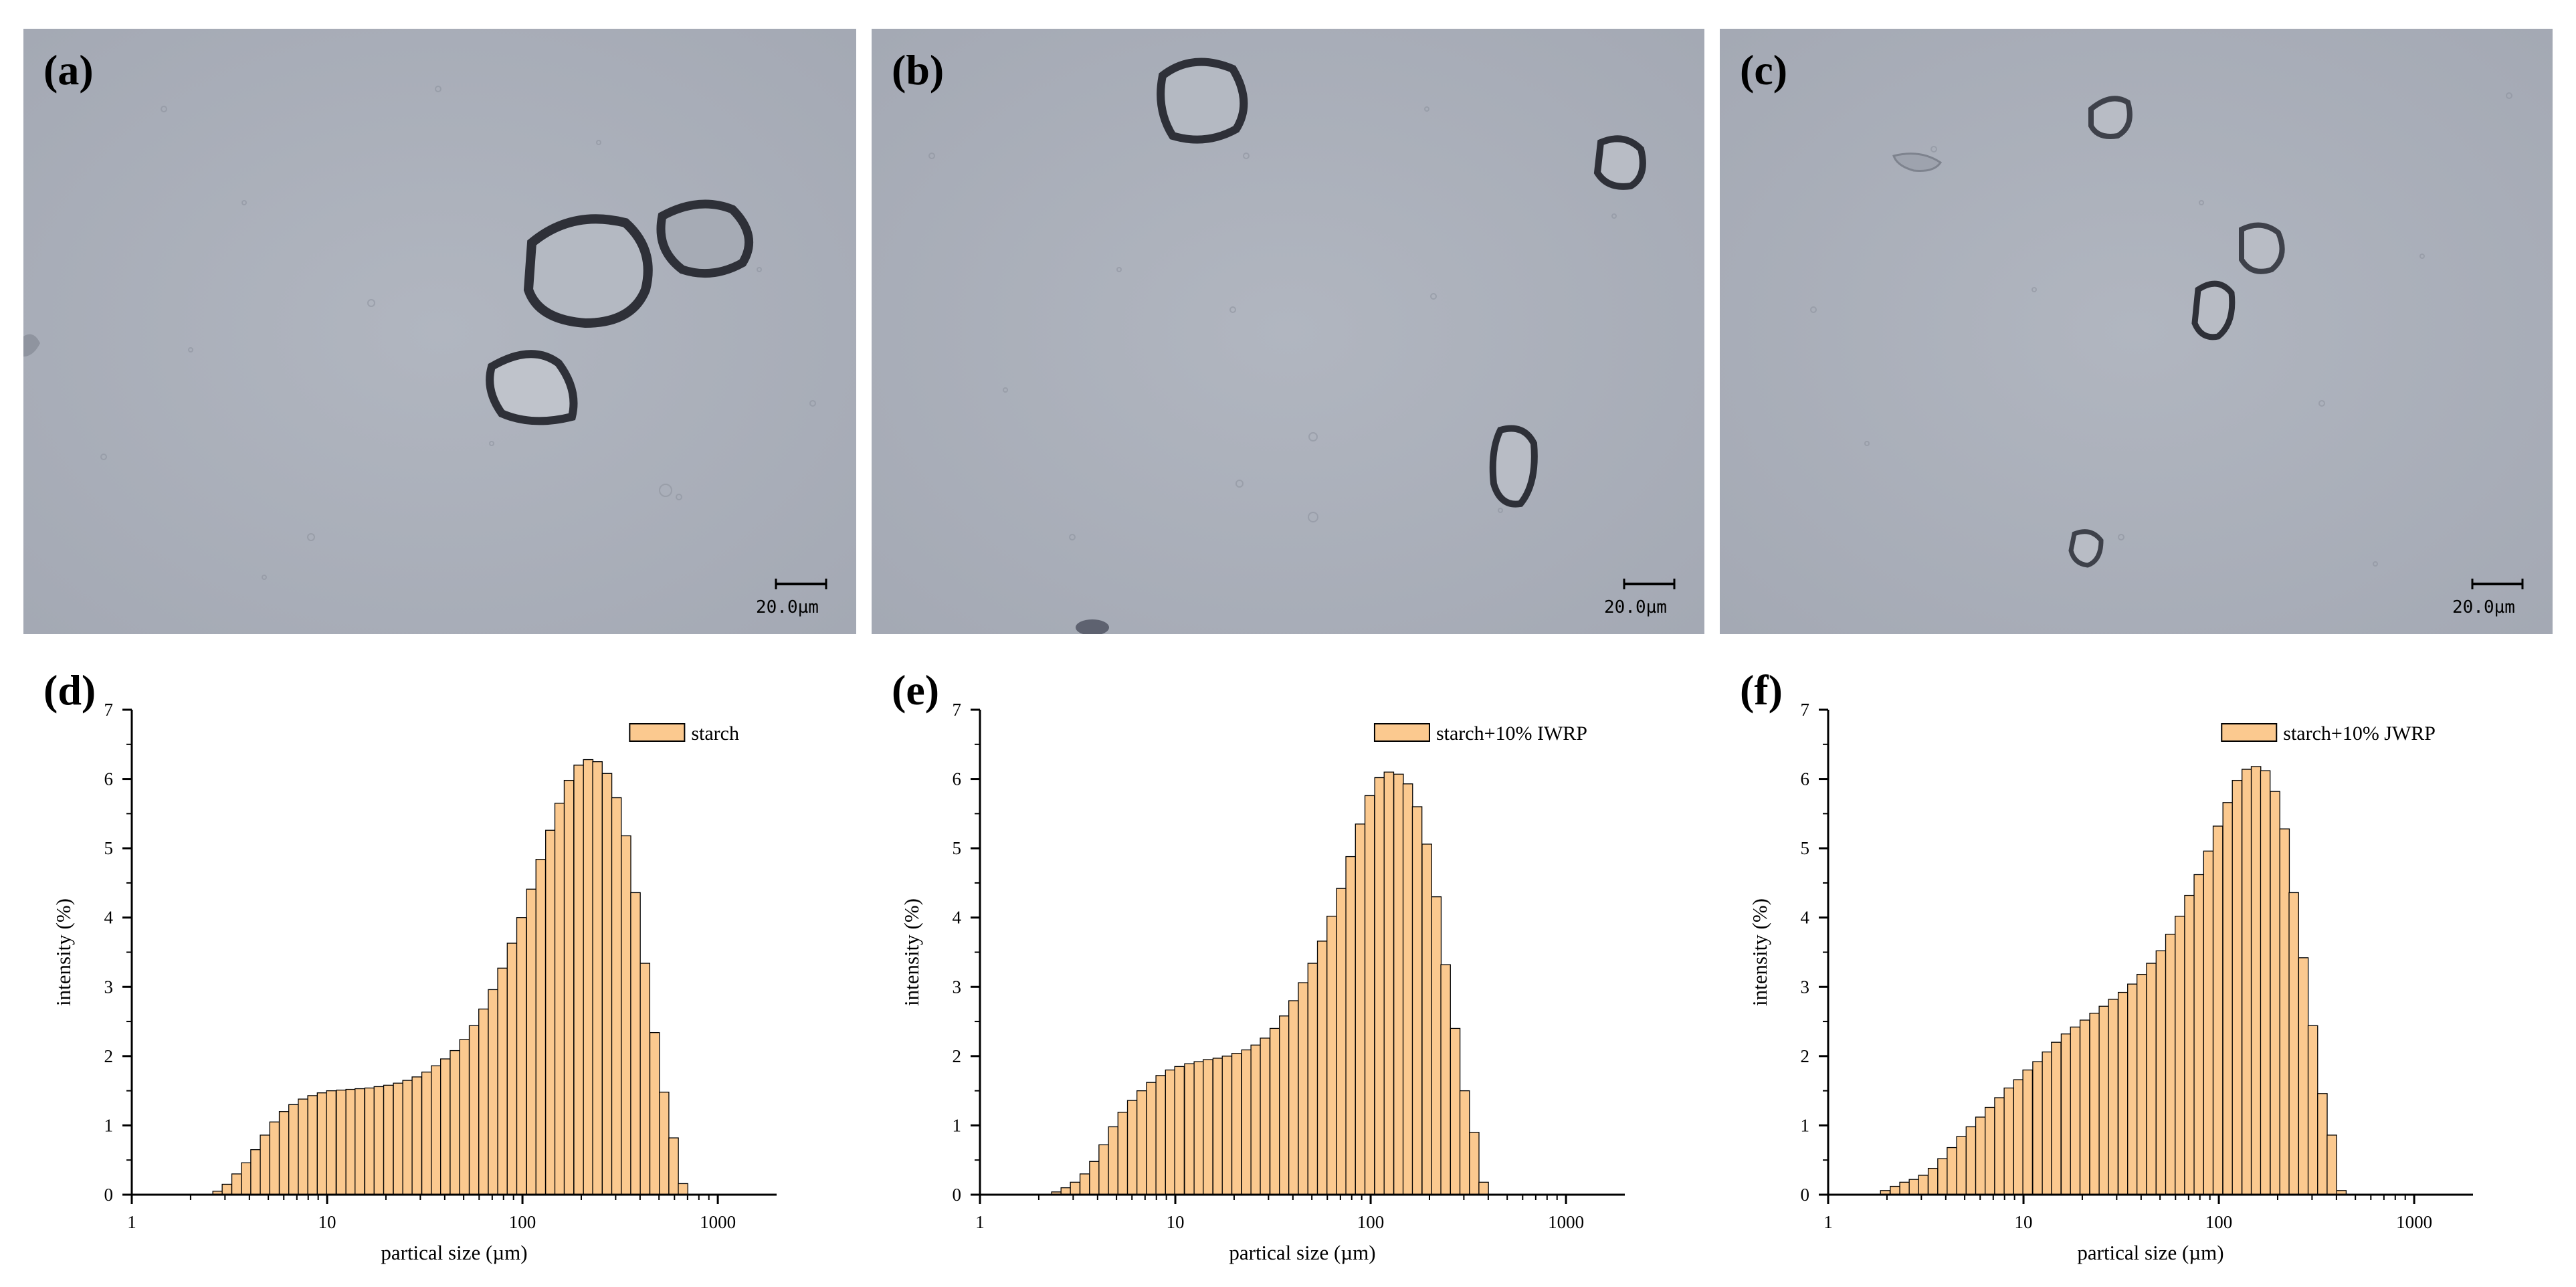 The image size is (2576, 1287). Describe the element at coordinates (450, 977) in the screenshot. I see `bar-series` at that location.